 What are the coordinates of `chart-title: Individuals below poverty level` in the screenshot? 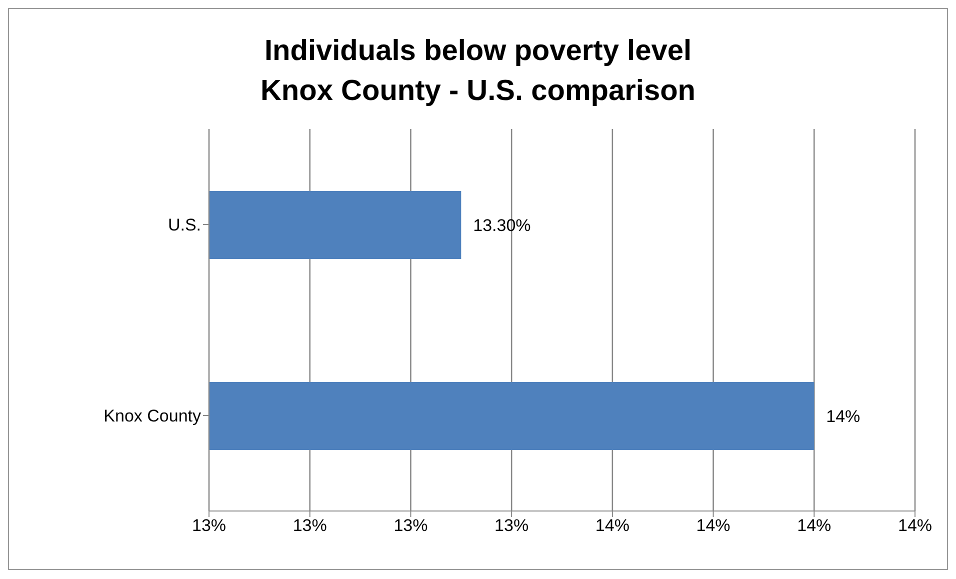 It's located at (478, 51).